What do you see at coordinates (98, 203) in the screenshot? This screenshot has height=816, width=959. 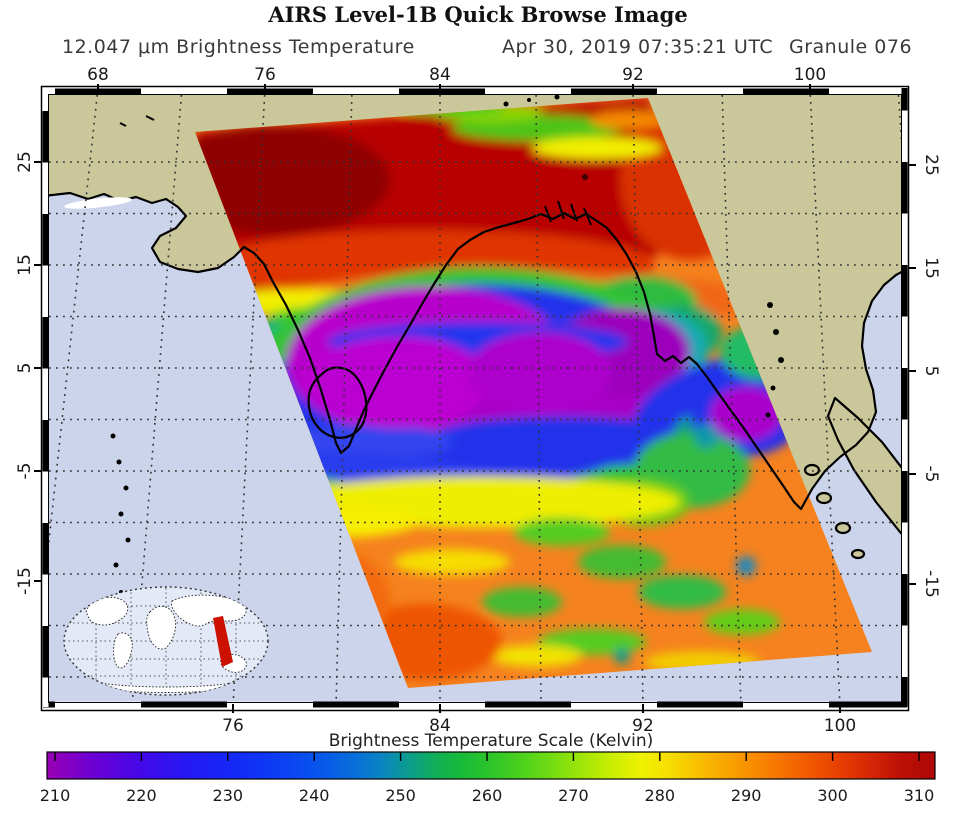 I see `rann-of-kutch-white-patch` at bounding box center [98, 203].